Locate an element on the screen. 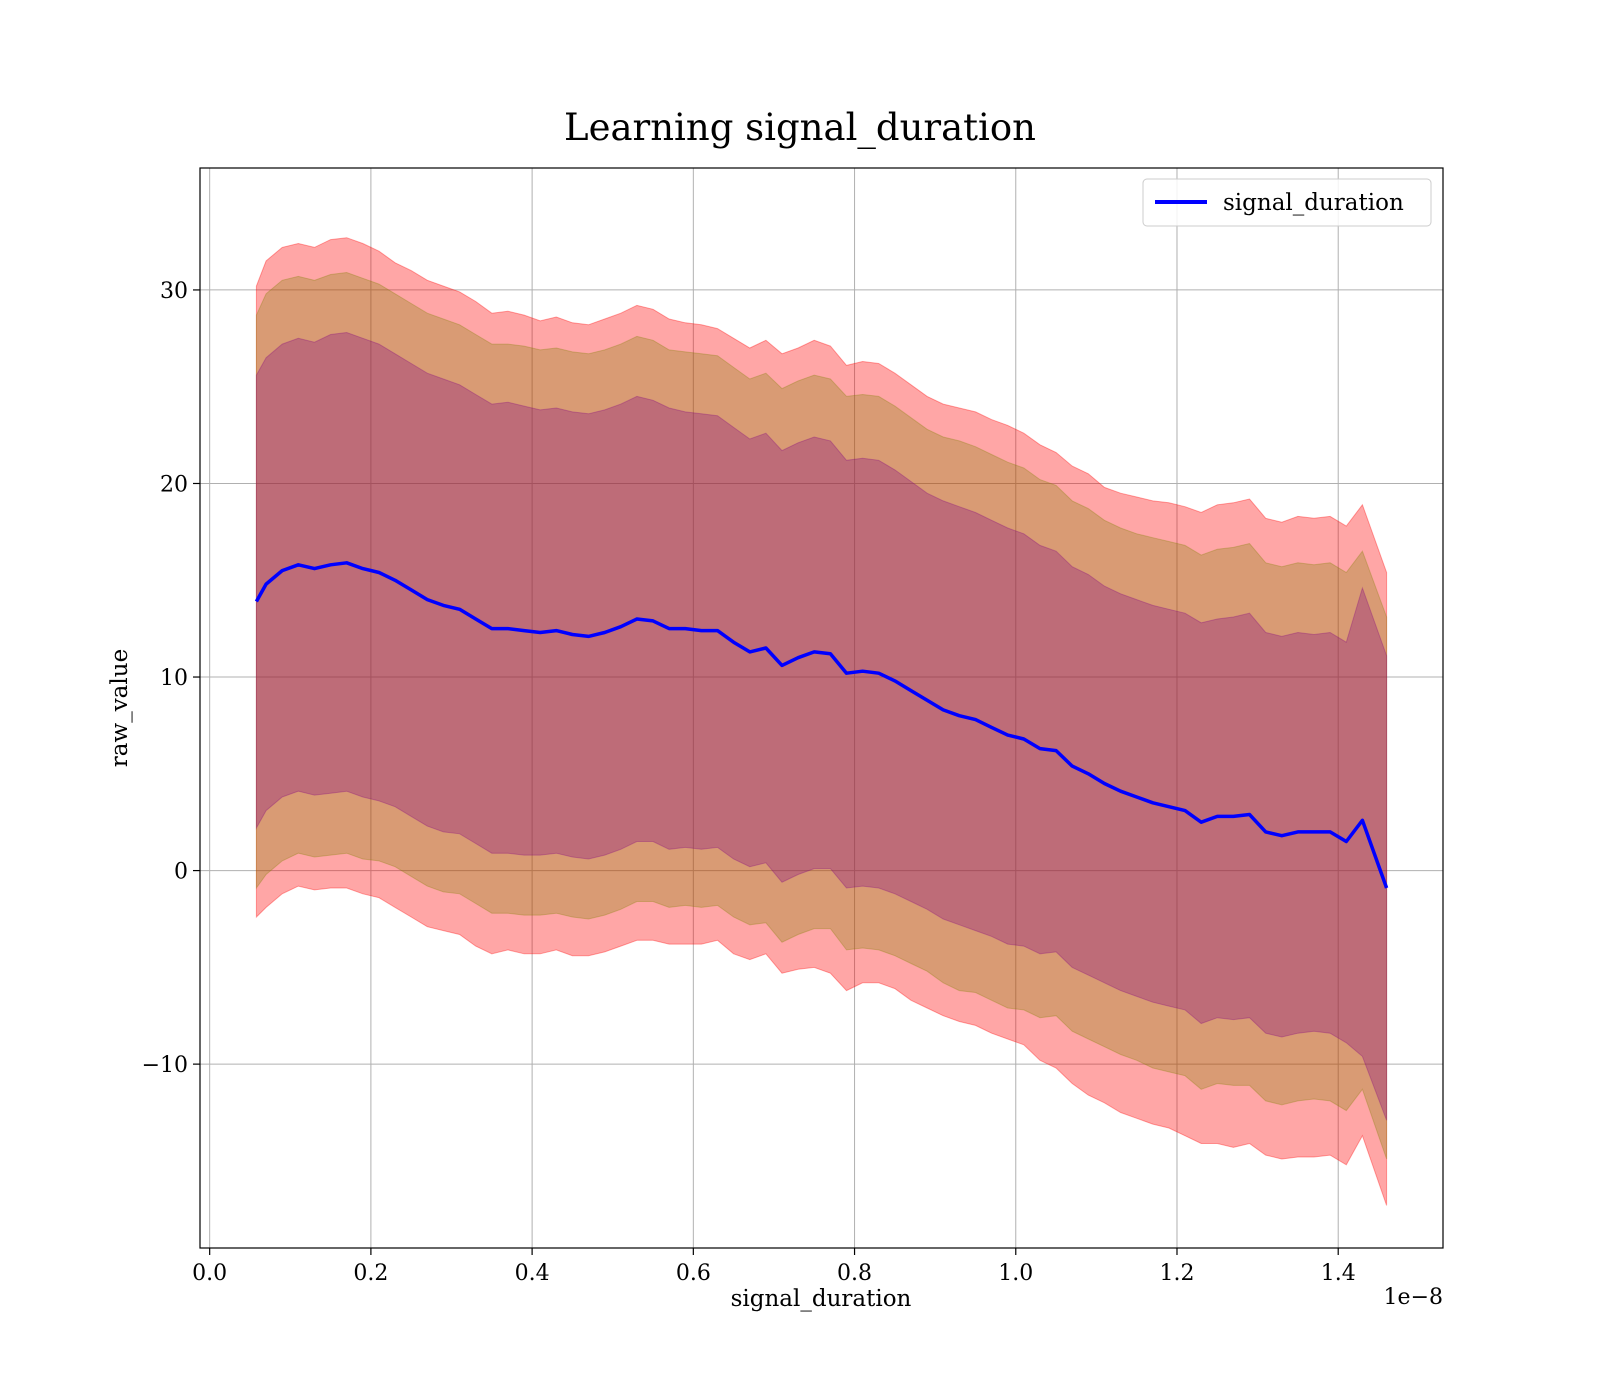  legend: signal_duration is located at coordinates (1287, 202).